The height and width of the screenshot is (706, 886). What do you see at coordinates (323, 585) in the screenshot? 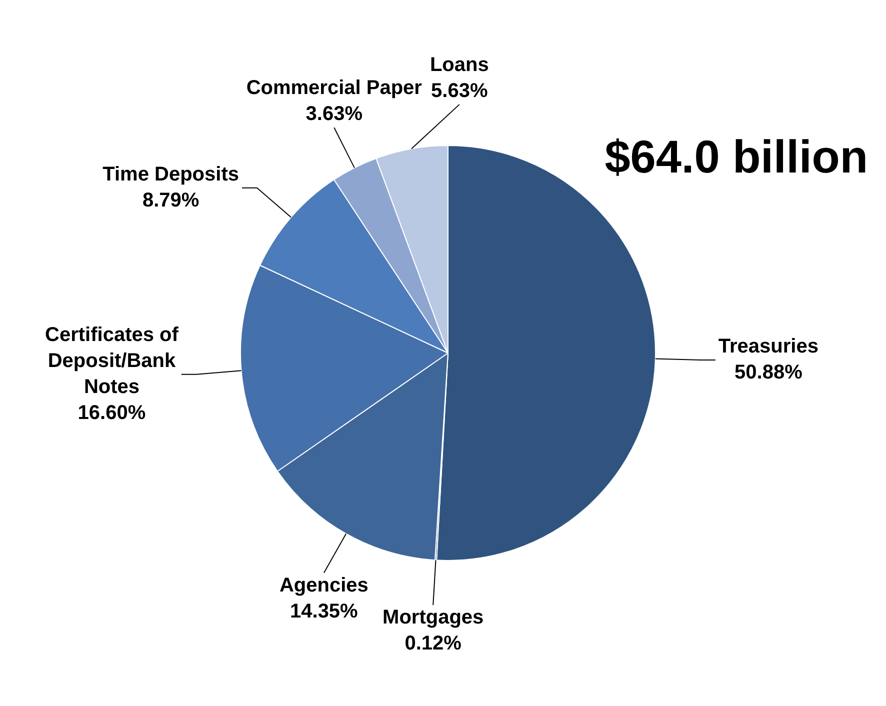
I see `slice-label: Agencies` at bounding box center [323, 585].